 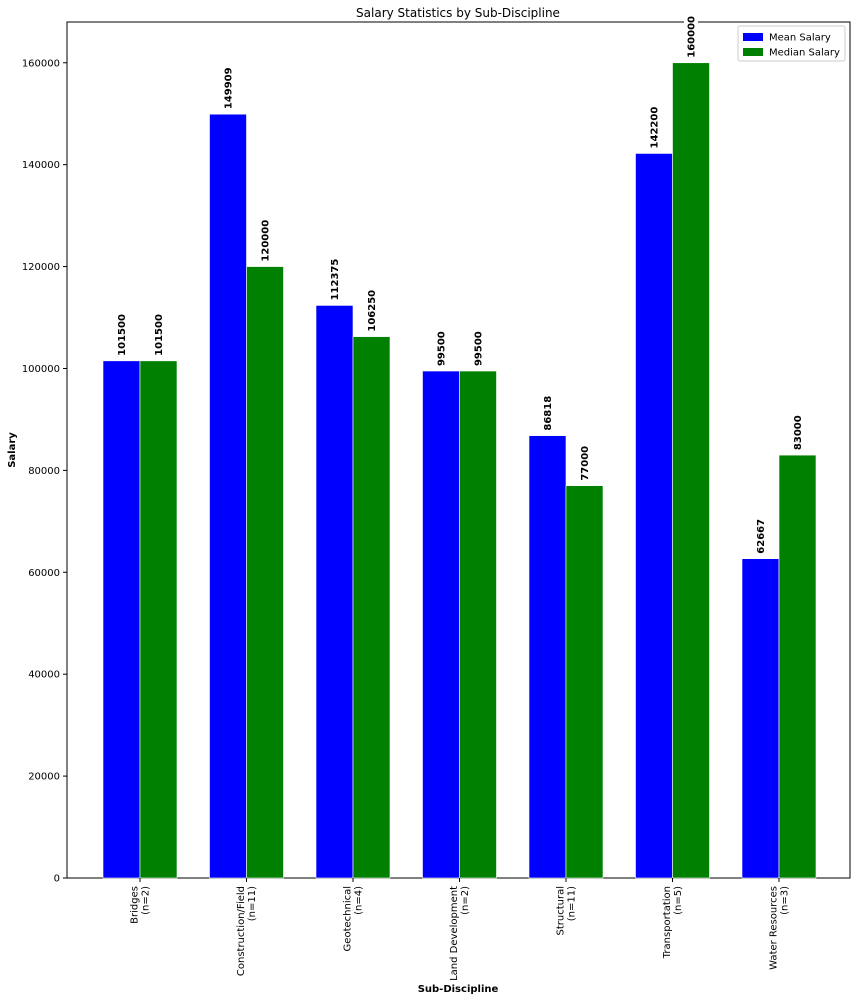 I want to click on y-tick-label: 100000, so click(x=41, y=369).